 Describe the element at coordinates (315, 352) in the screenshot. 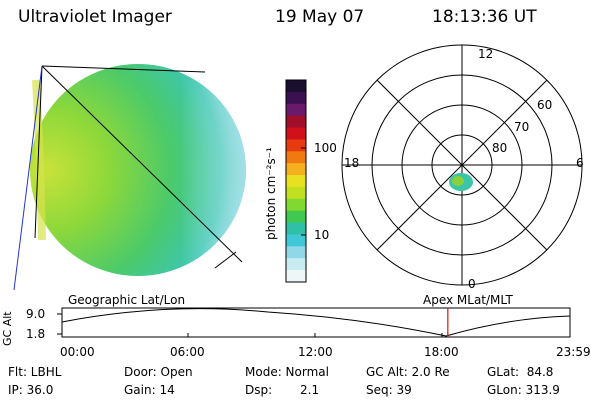

I see `timeline-x-tick-1200: 12:00` at that location.